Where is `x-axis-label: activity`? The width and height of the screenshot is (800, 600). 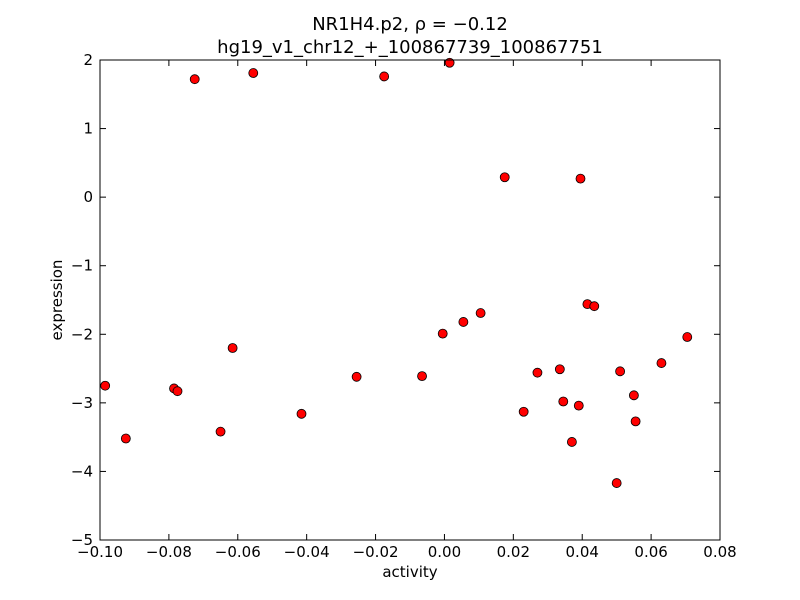 x-axis-label: activity is located at coordinates (409, 572).